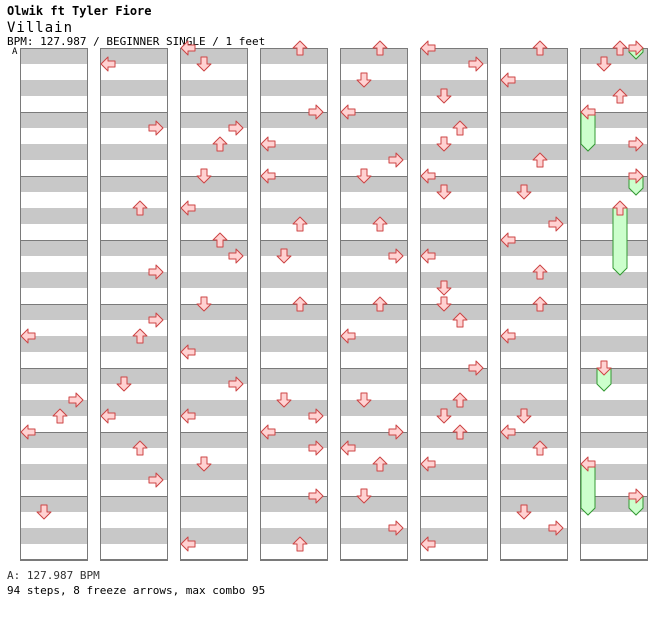 This screenshot has width=672, height=620. I want to click on bpm-legend: A: 127.987 BPM, so click(53, 575).